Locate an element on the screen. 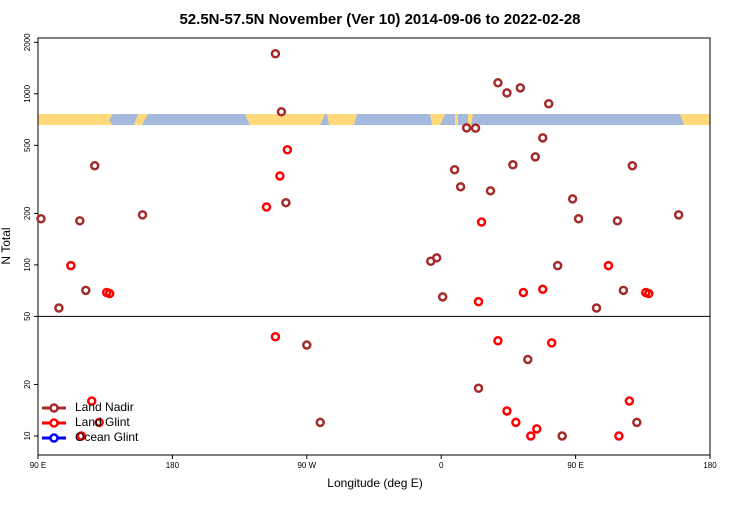  y-axis-label: N Total is located at coordinates (6, 245).